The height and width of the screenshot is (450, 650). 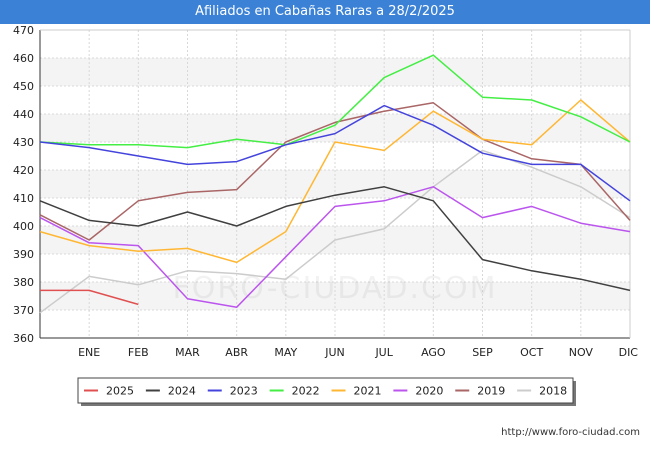 What do you see at coordinates (570, 432) in the screenshot?
I see `source-url: http://www.foro-ciudad.com` at bounding box center [570, 432].